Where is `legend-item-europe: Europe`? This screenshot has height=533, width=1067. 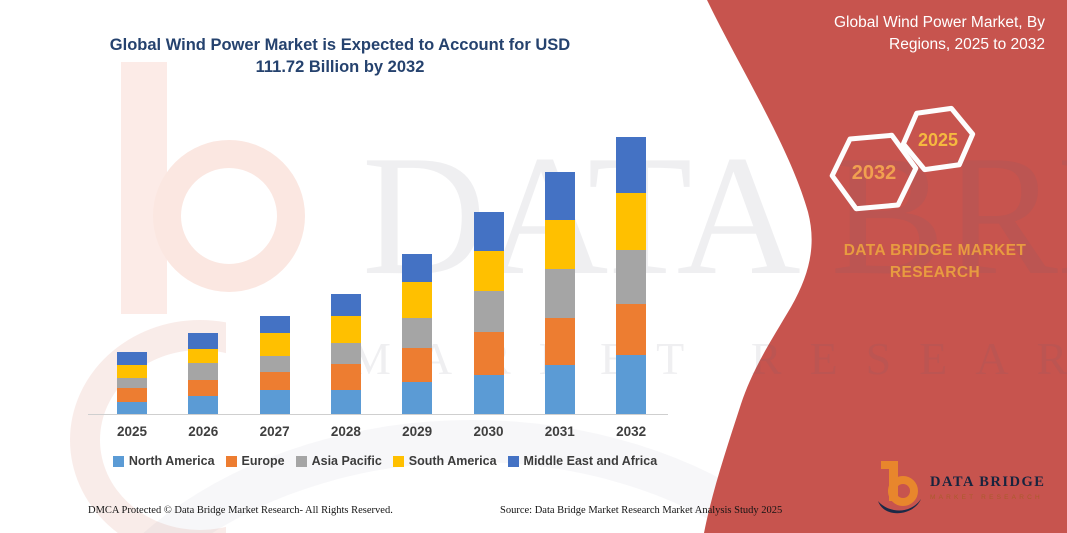 legend-item-europe: Europe is located at coordinates (255, 461).